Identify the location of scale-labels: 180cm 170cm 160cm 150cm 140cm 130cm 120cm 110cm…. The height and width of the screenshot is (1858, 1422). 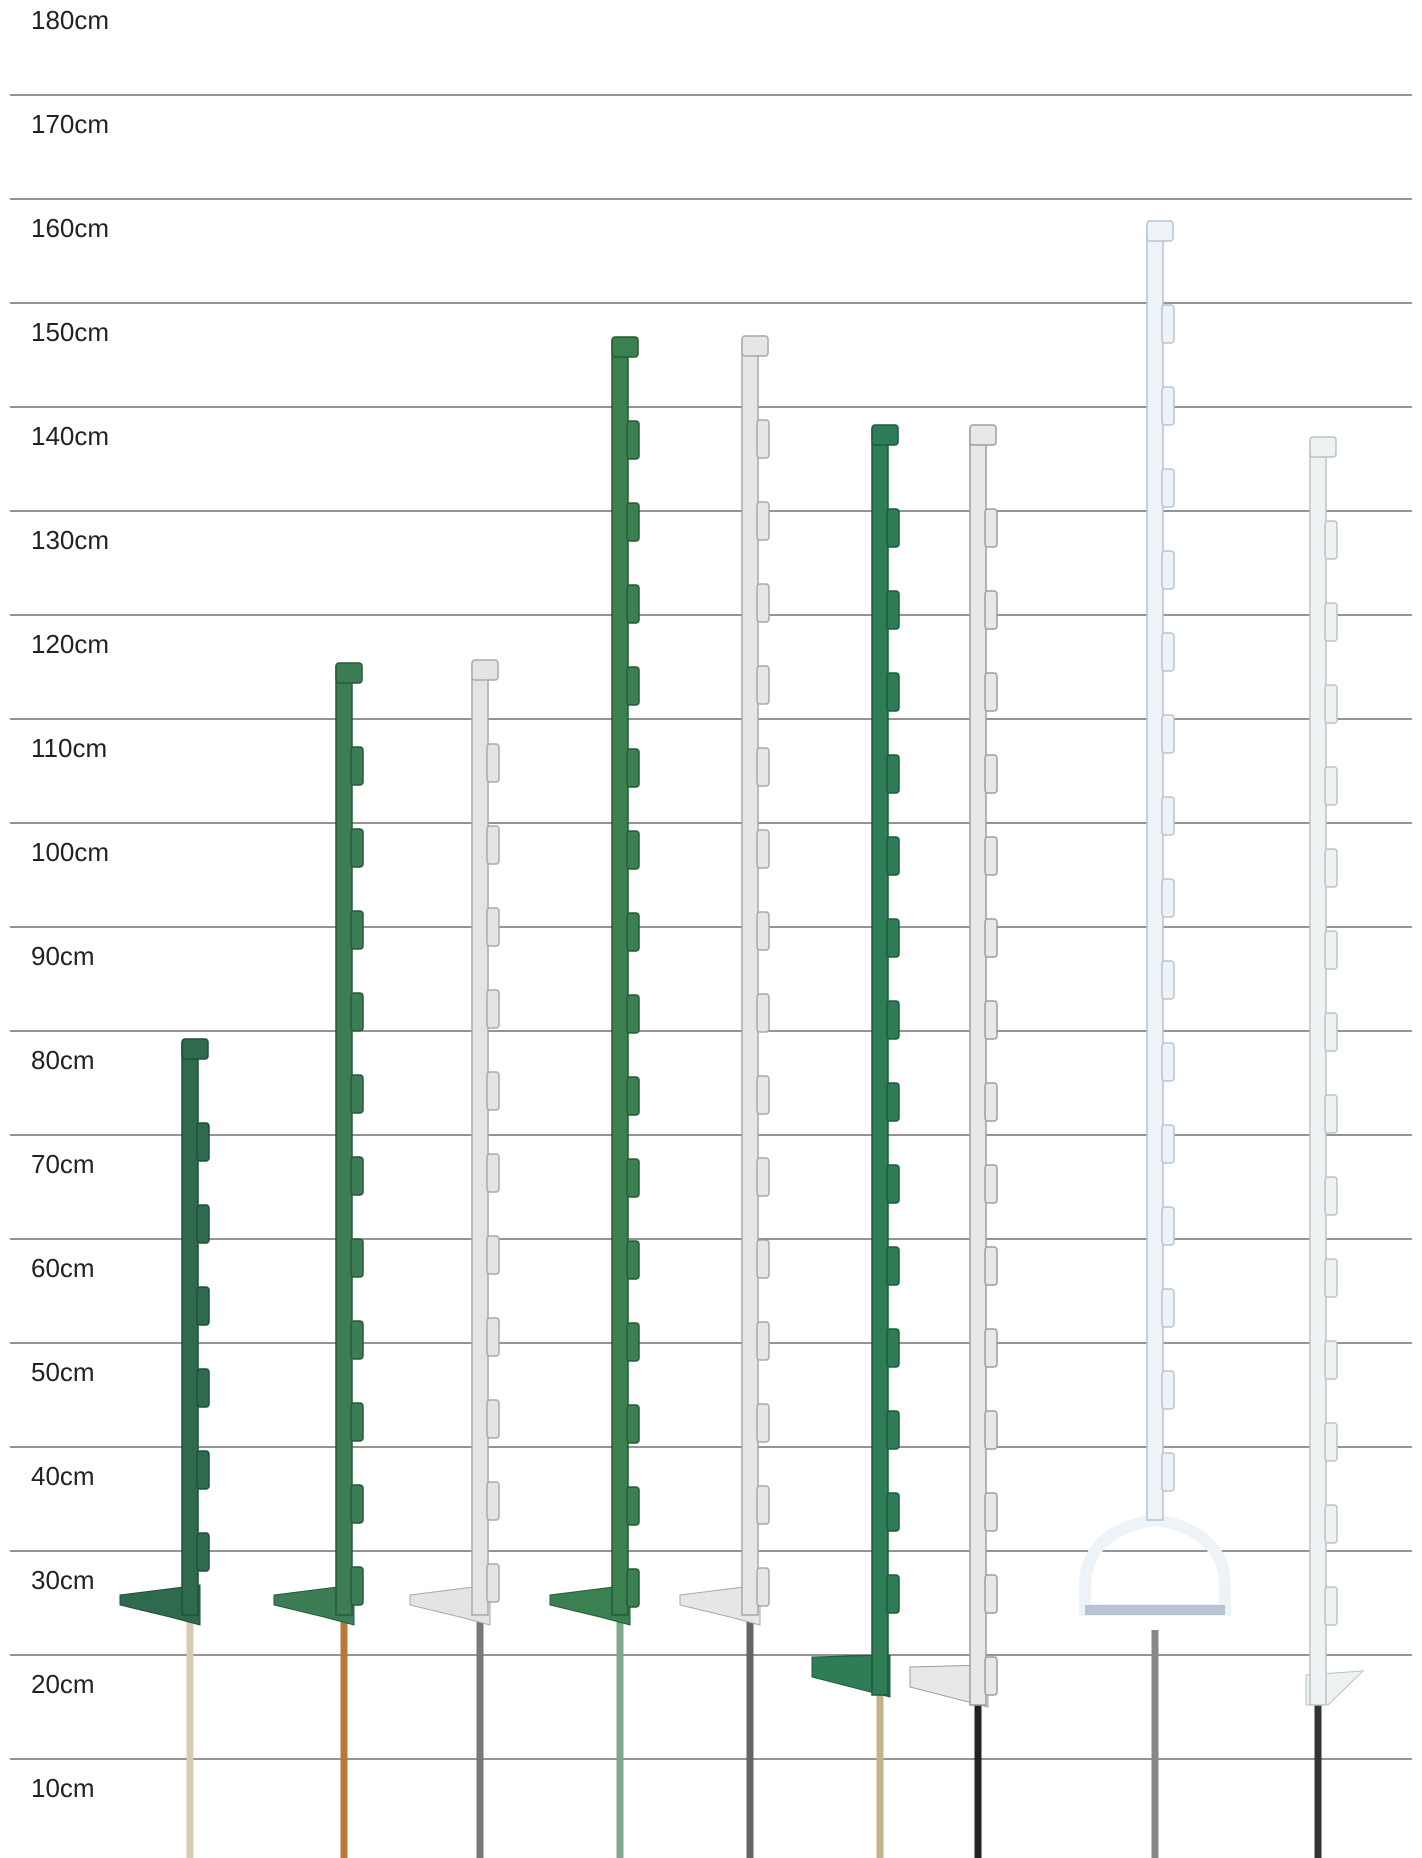
(70, 904).